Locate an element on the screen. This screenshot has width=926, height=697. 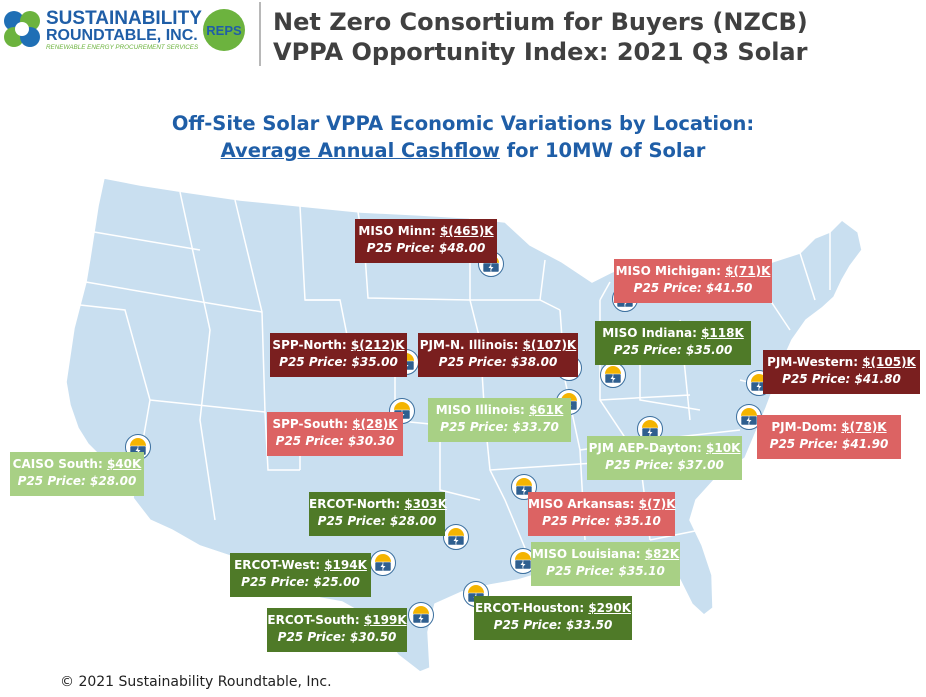
cashflow-value: $118K is located at coordinates (722, 333).